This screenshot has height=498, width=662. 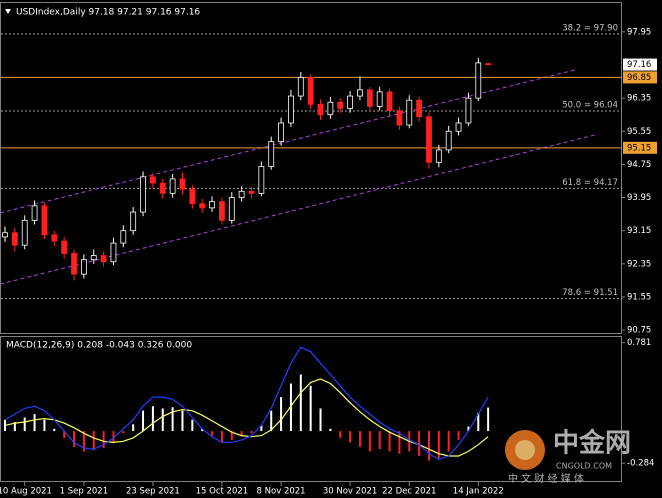 I want to click on fib-label: 50.0 = 96.04, so click(x=590, y=105).